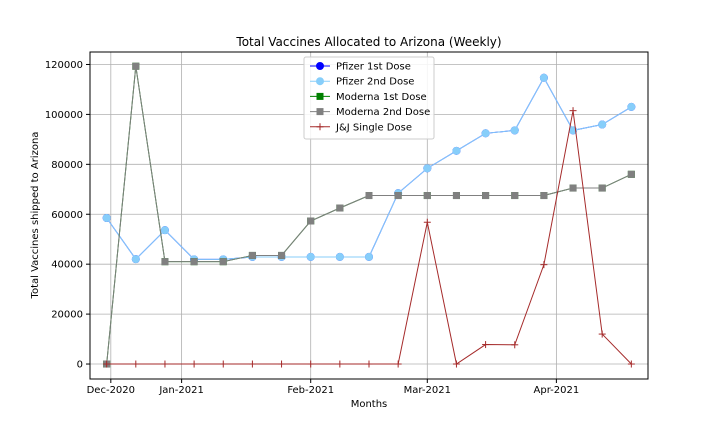  Describe the element at coordinates (557, 390) in the screenshot. I see `x-tick-label: Apr-2021` at that location.